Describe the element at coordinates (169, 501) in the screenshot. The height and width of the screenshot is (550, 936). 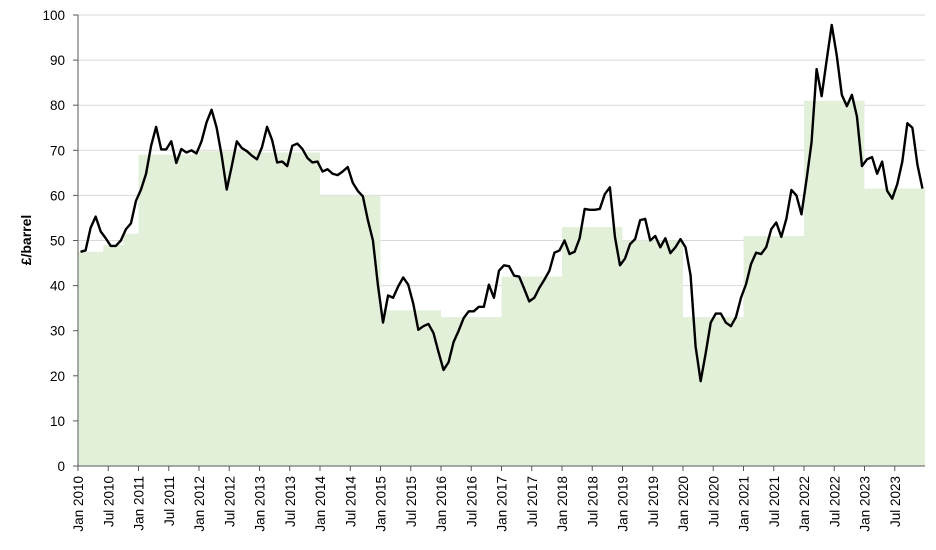
I see `x-tick-label: Jul 2011` at that location.